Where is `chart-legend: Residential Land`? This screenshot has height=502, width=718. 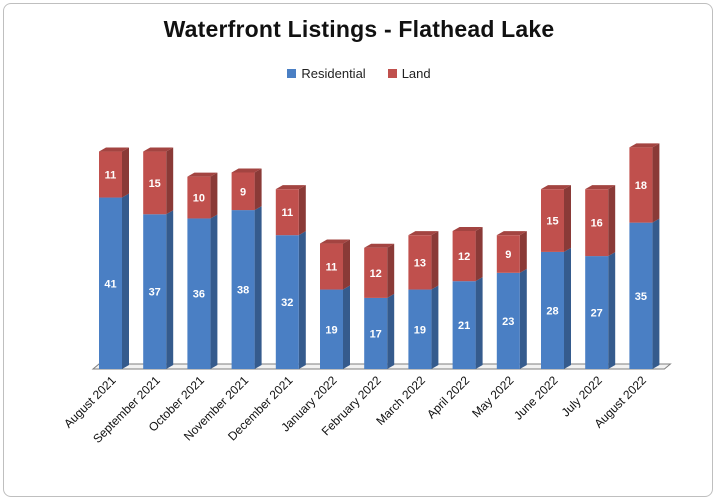 chart-legend: Residential Land is located at coordinates (359, 73).